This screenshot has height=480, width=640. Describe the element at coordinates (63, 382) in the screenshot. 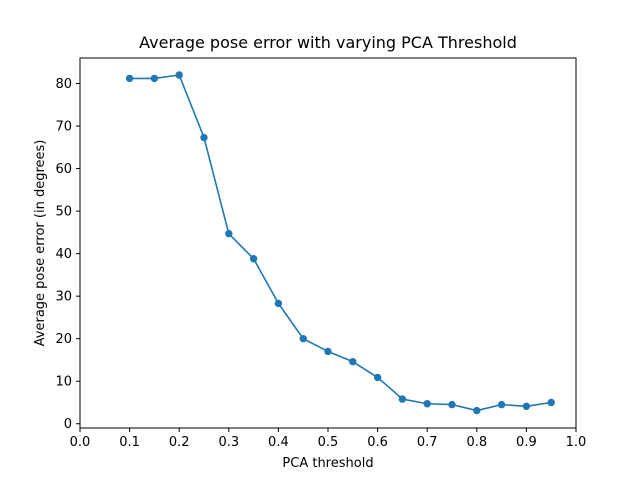

I see `y-tick-label: 10` at that location.